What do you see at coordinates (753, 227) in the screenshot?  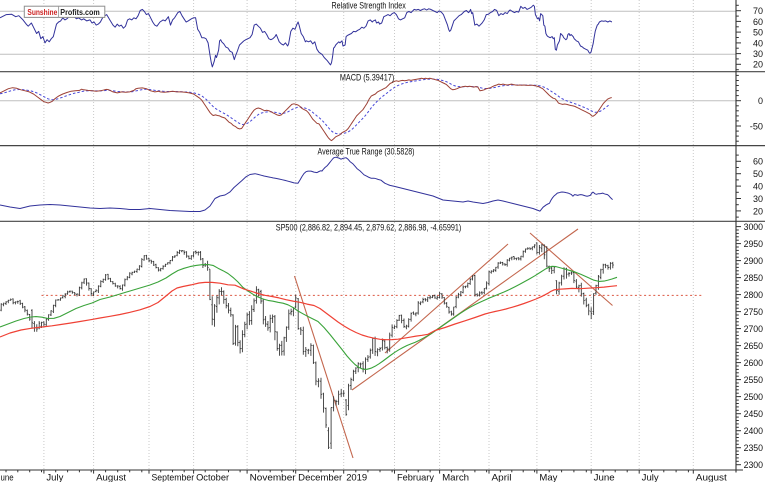 I see `svg-text: 3000` at bounding box center [753, 227].